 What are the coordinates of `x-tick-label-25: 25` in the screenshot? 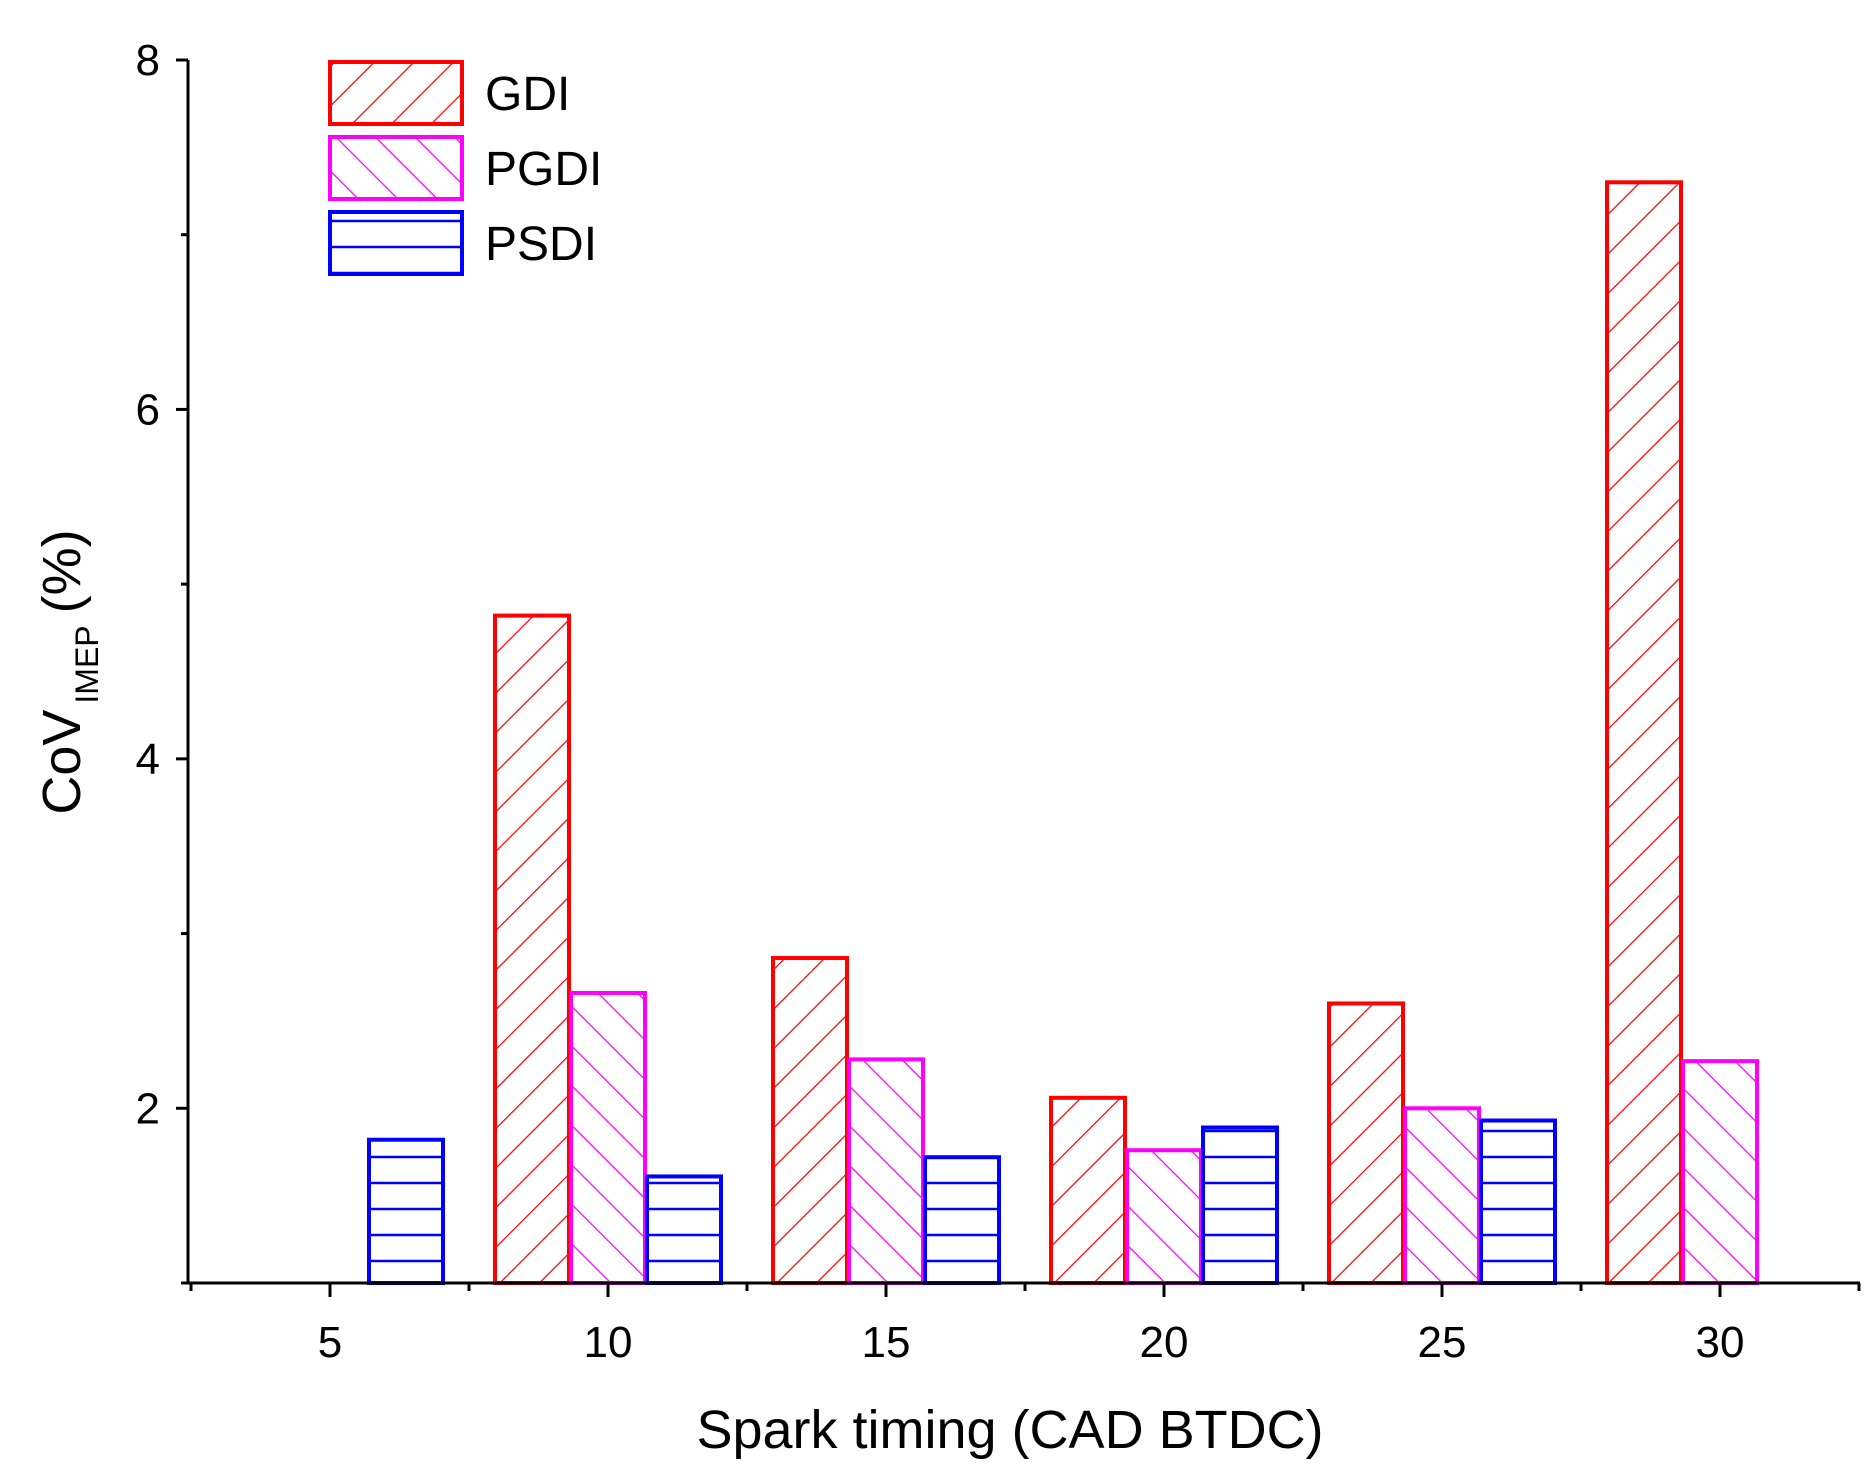 It's located at (1442, 1342).